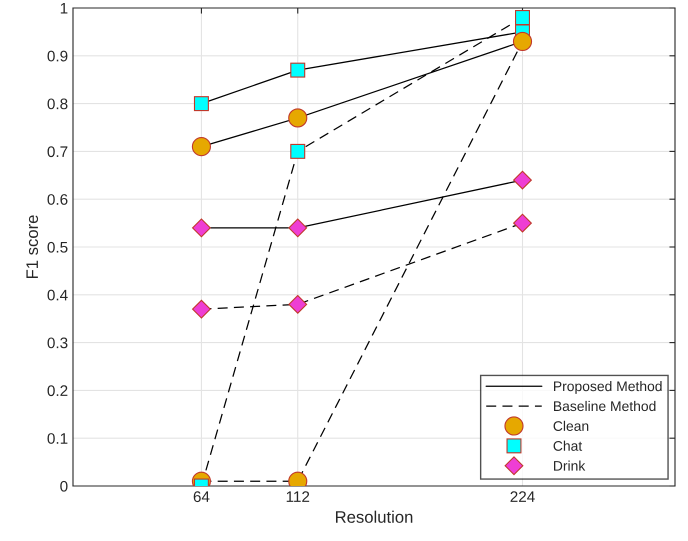  Describe the element at coordinates (58, 390) in the screenshot. I see `y-tick-label: 0.2` at that location.